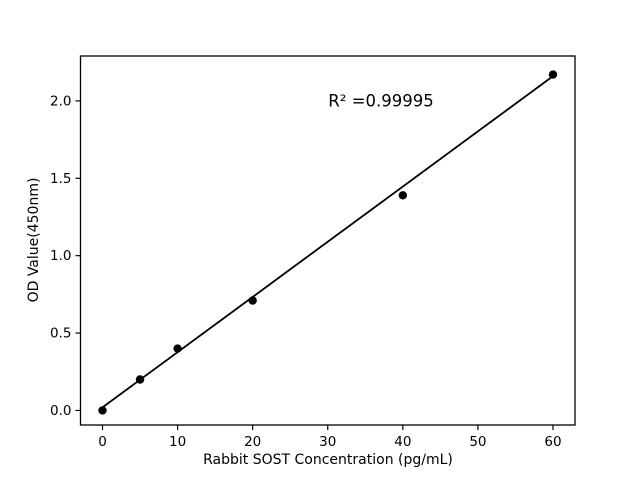 This screenshot has height=480, width=640. I want to click on x-tick-label: 60, so click(552, 442).